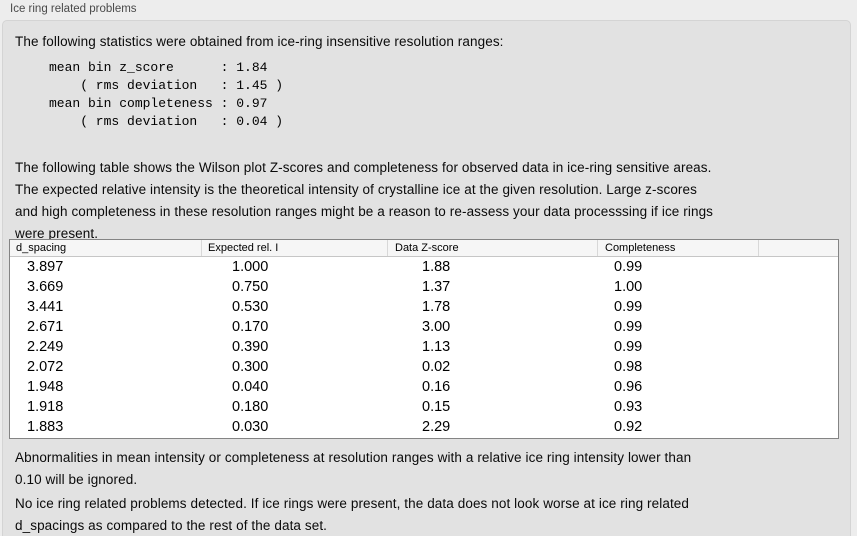 Image resolution: width=857 pixels, height=536 pixels. Describe the element at coordinates (628, 287) in the screenshot. I see `table-cell: 1.00` at that location.